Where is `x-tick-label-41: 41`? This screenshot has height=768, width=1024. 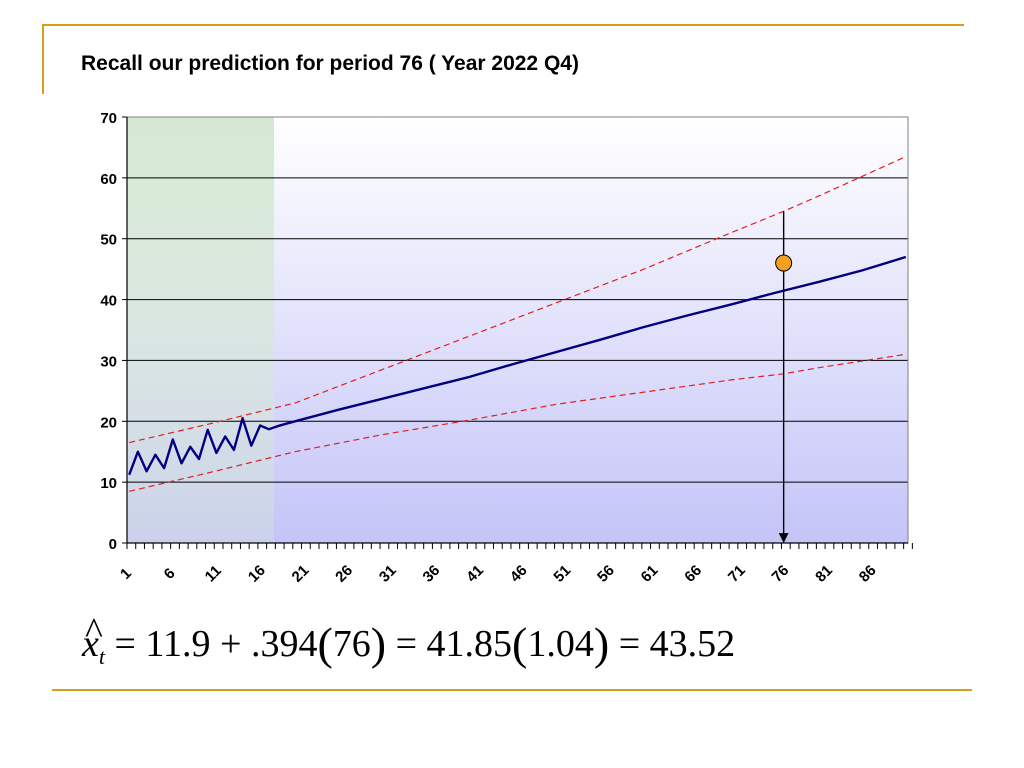
x-tick-label-41: 41 is located at coordinates (475, 574).